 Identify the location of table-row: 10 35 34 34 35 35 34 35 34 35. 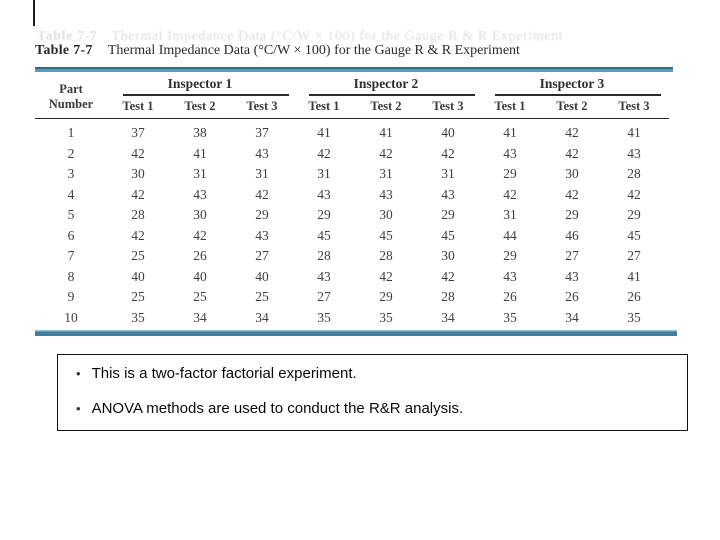
(355, 318).